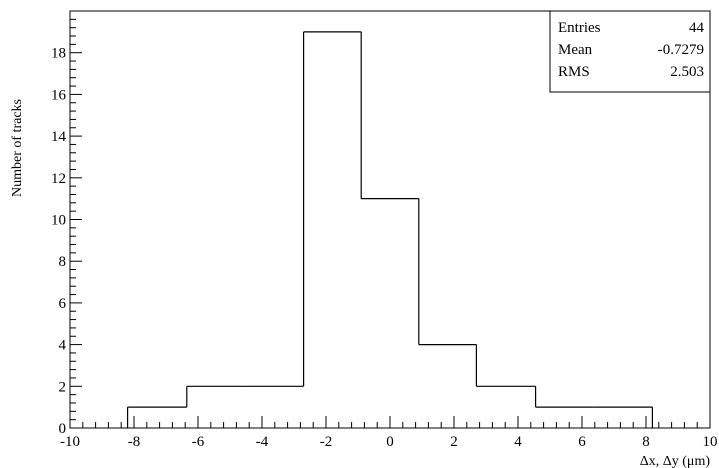  What do you see at coordinates (63, 304) in the screenshot?
I see `y-tick-label: 6` at bounding box center [63, 304].